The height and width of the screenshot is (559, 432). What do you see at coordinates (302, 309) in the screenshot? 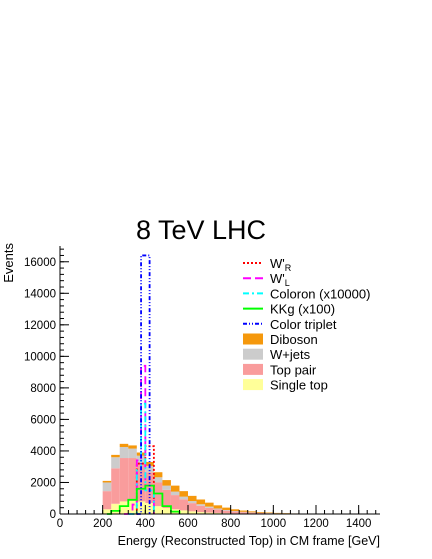
I see `legend-label: KKg (x100)` at bounding box center [302, 309].